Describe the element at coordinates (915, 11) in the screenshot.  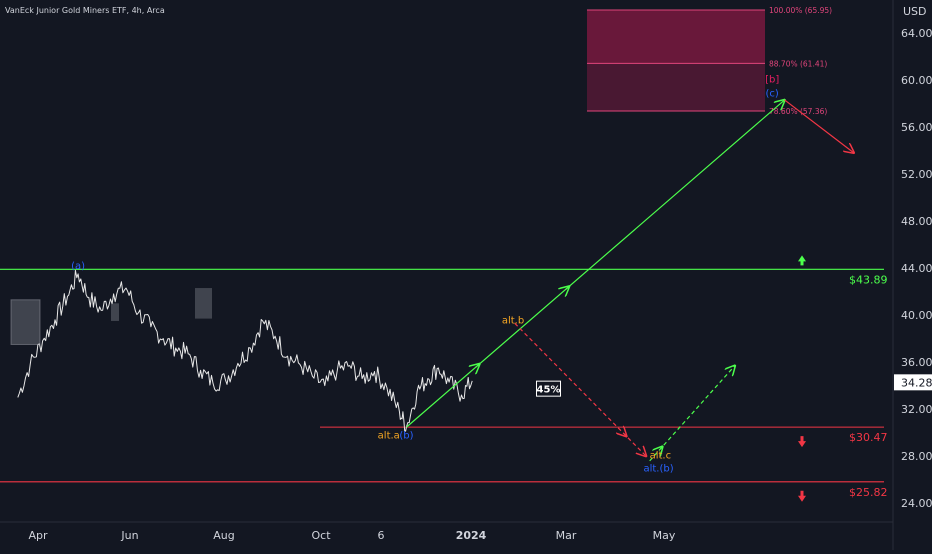
I see `currency-label: USD` at that location.